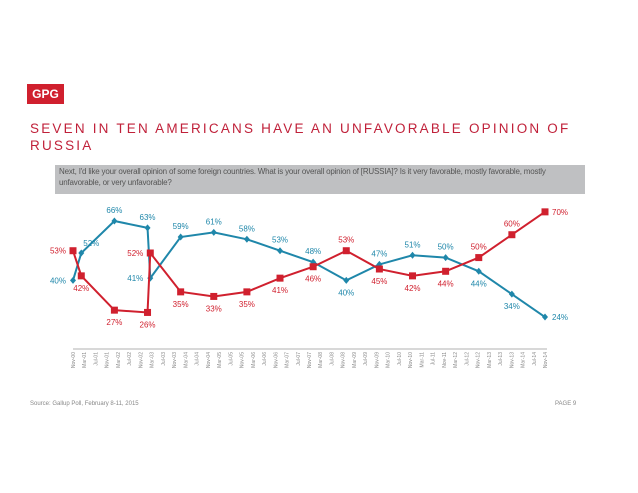  Describe the element at coordinates (280, 240) in the screenshot. I see `favorable-data-label: 53%` at that location.